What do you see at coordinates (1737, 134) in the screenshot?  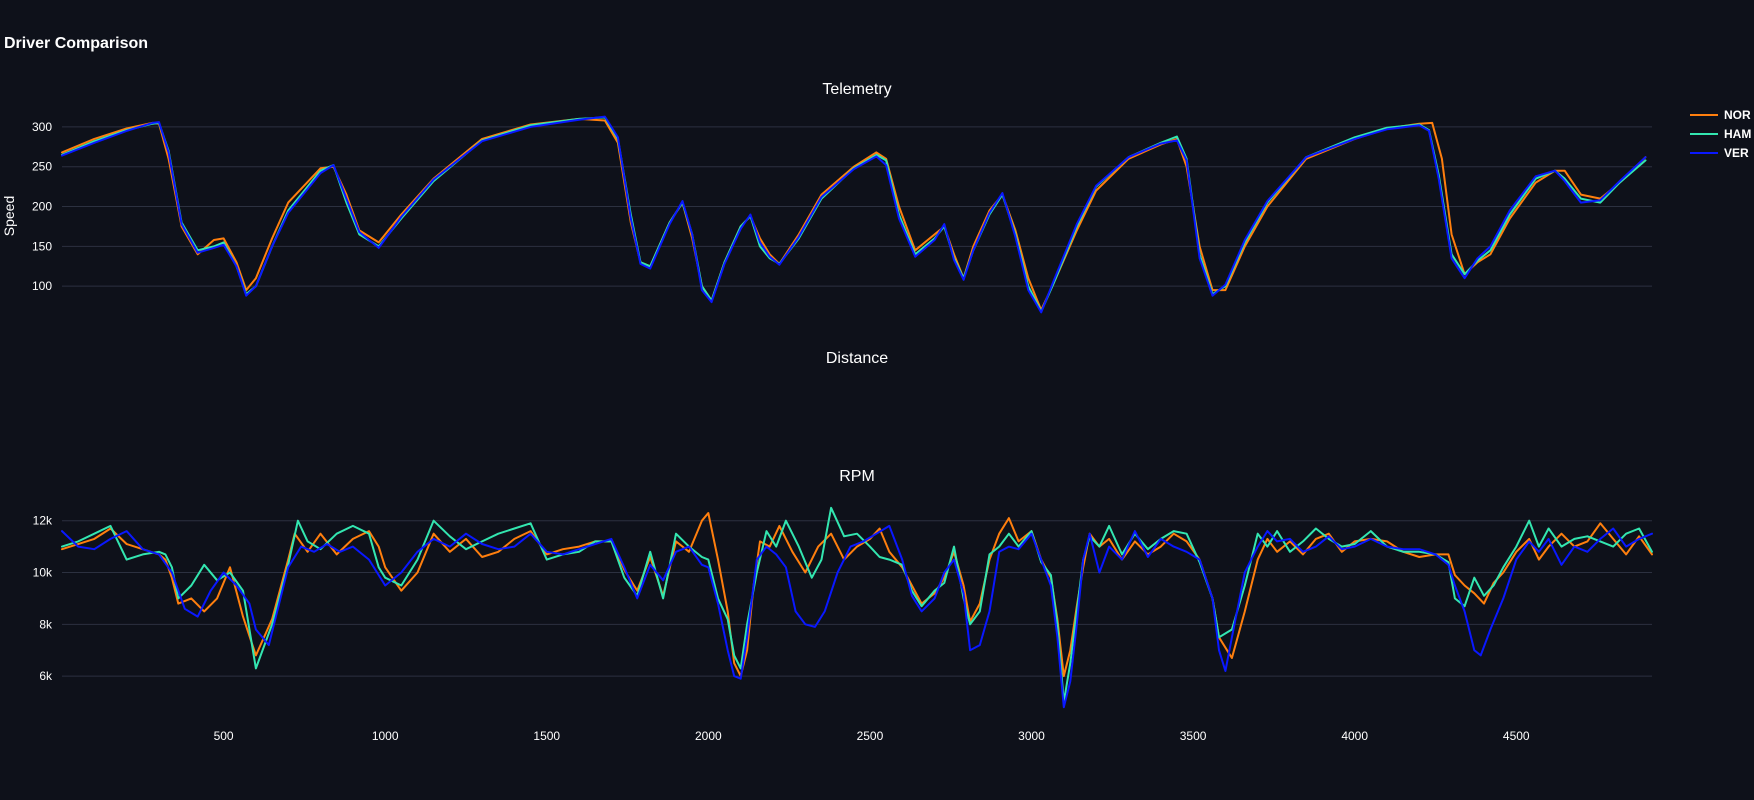 I see `legend-label-ham: HAM` at bounding box center [1737, 134].